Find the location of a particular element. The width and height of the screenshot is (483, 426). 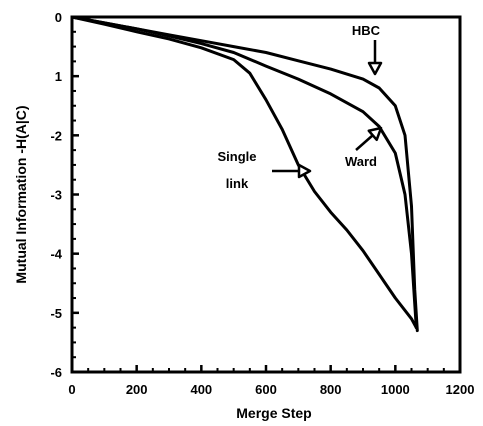

x-tick-label: 1200 is located at coordinates (460, 389).